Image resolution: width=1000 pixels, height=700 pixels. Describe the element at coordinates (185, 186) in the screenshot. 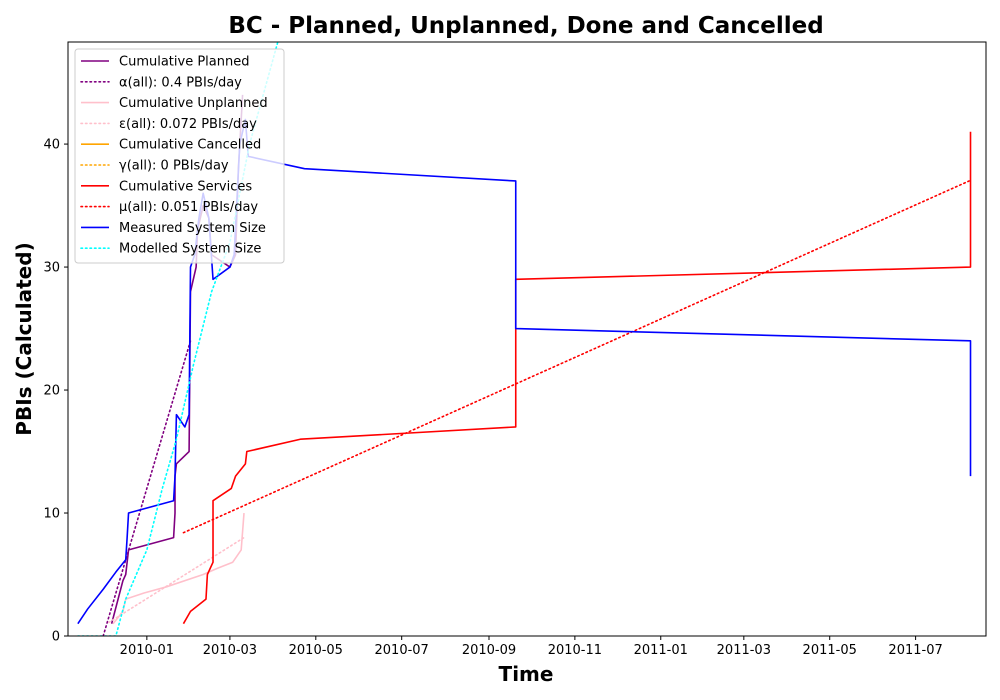

I see `legend-label: Cumulative Services` at that location.